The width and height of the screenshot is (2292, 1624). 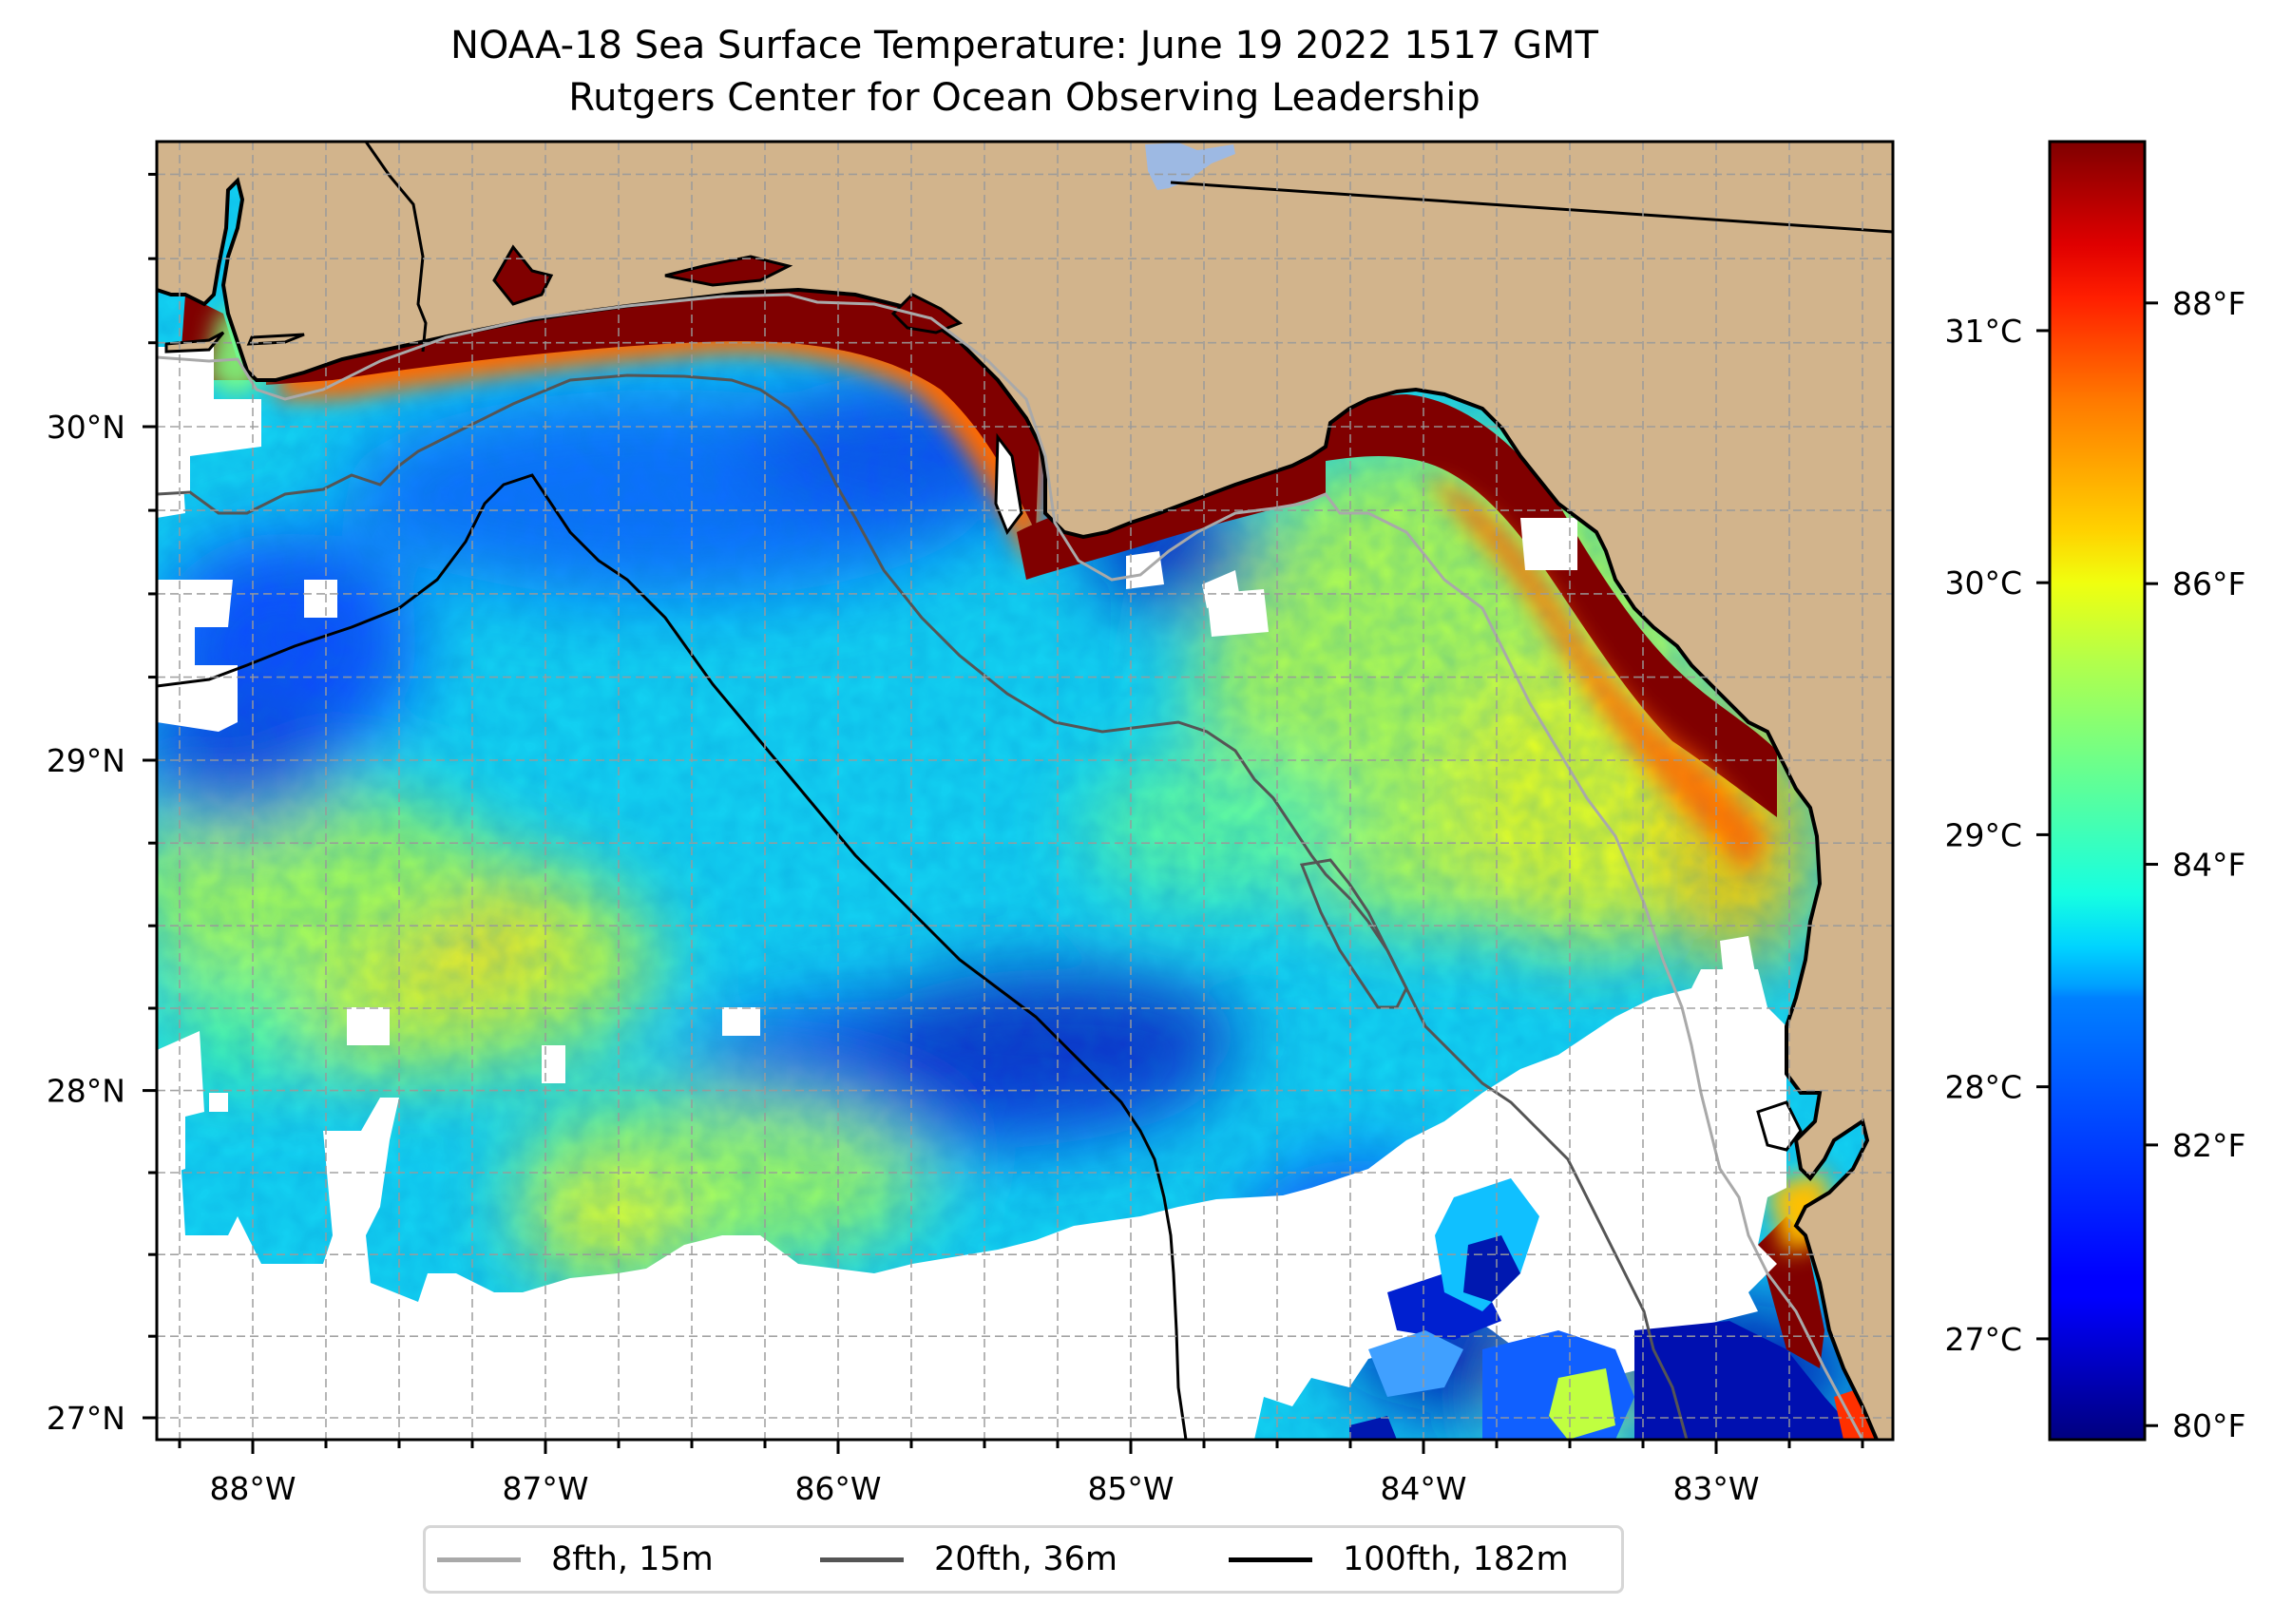 I want to click on st-joseph-spit, so click(x=1008, y=484).